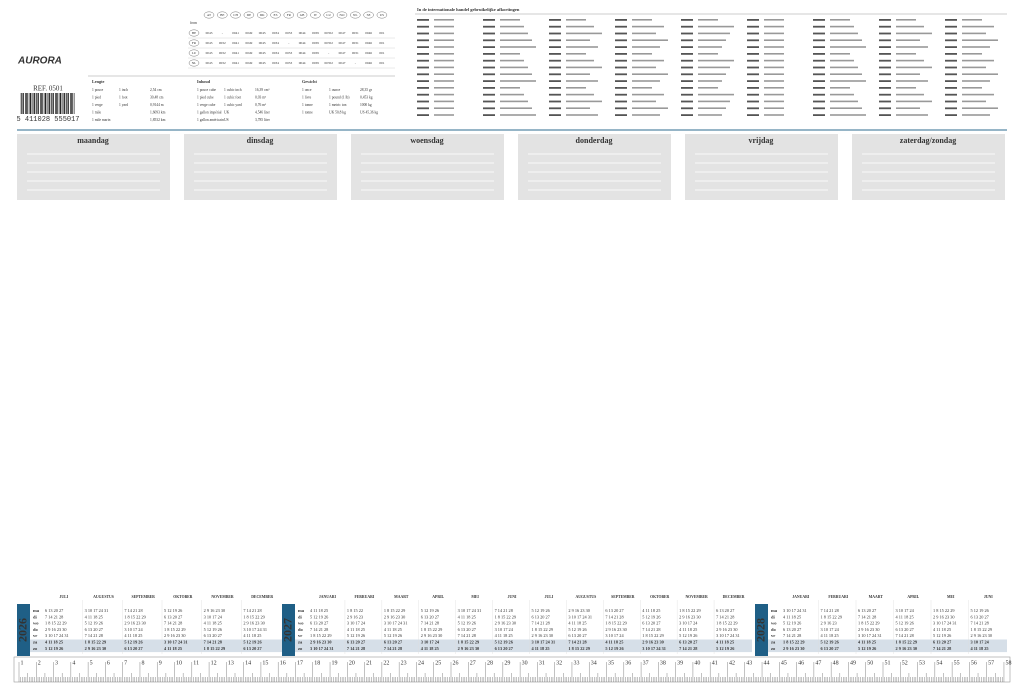  What do you see at coordinates (275, 43) in the screenshot?
I see `dial-code: 0034` at bounding box center [275, 43].